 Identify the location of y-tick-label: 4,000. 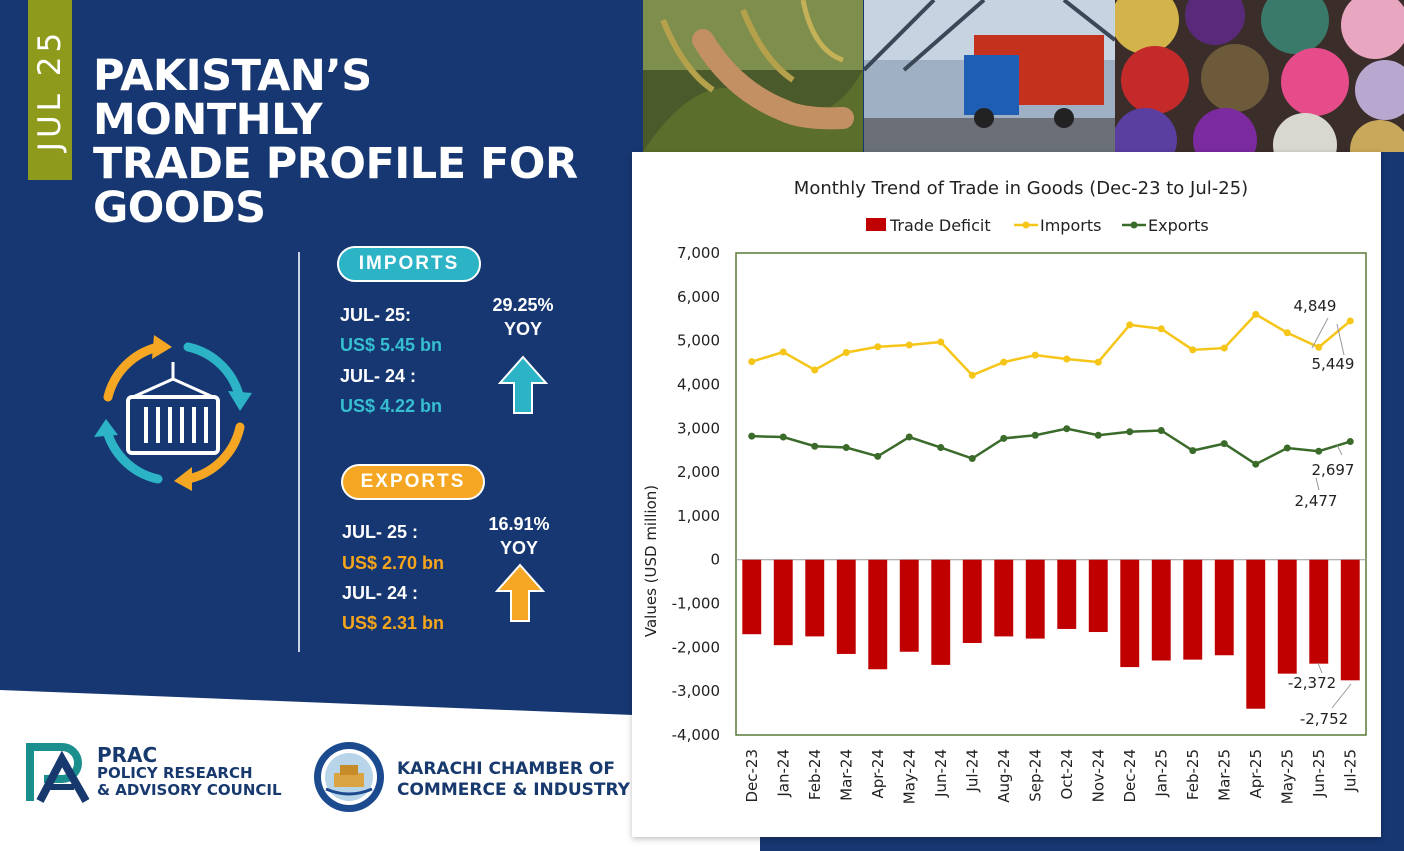
(698, 384).